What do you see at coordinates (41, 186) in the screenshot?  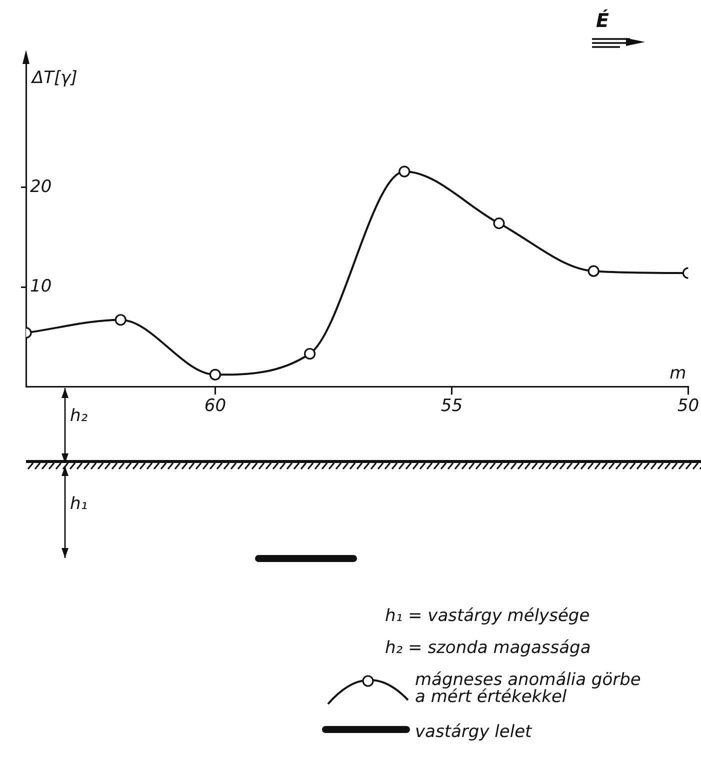 I see `y-tick-label: 20` at bounding box center [41, 186].